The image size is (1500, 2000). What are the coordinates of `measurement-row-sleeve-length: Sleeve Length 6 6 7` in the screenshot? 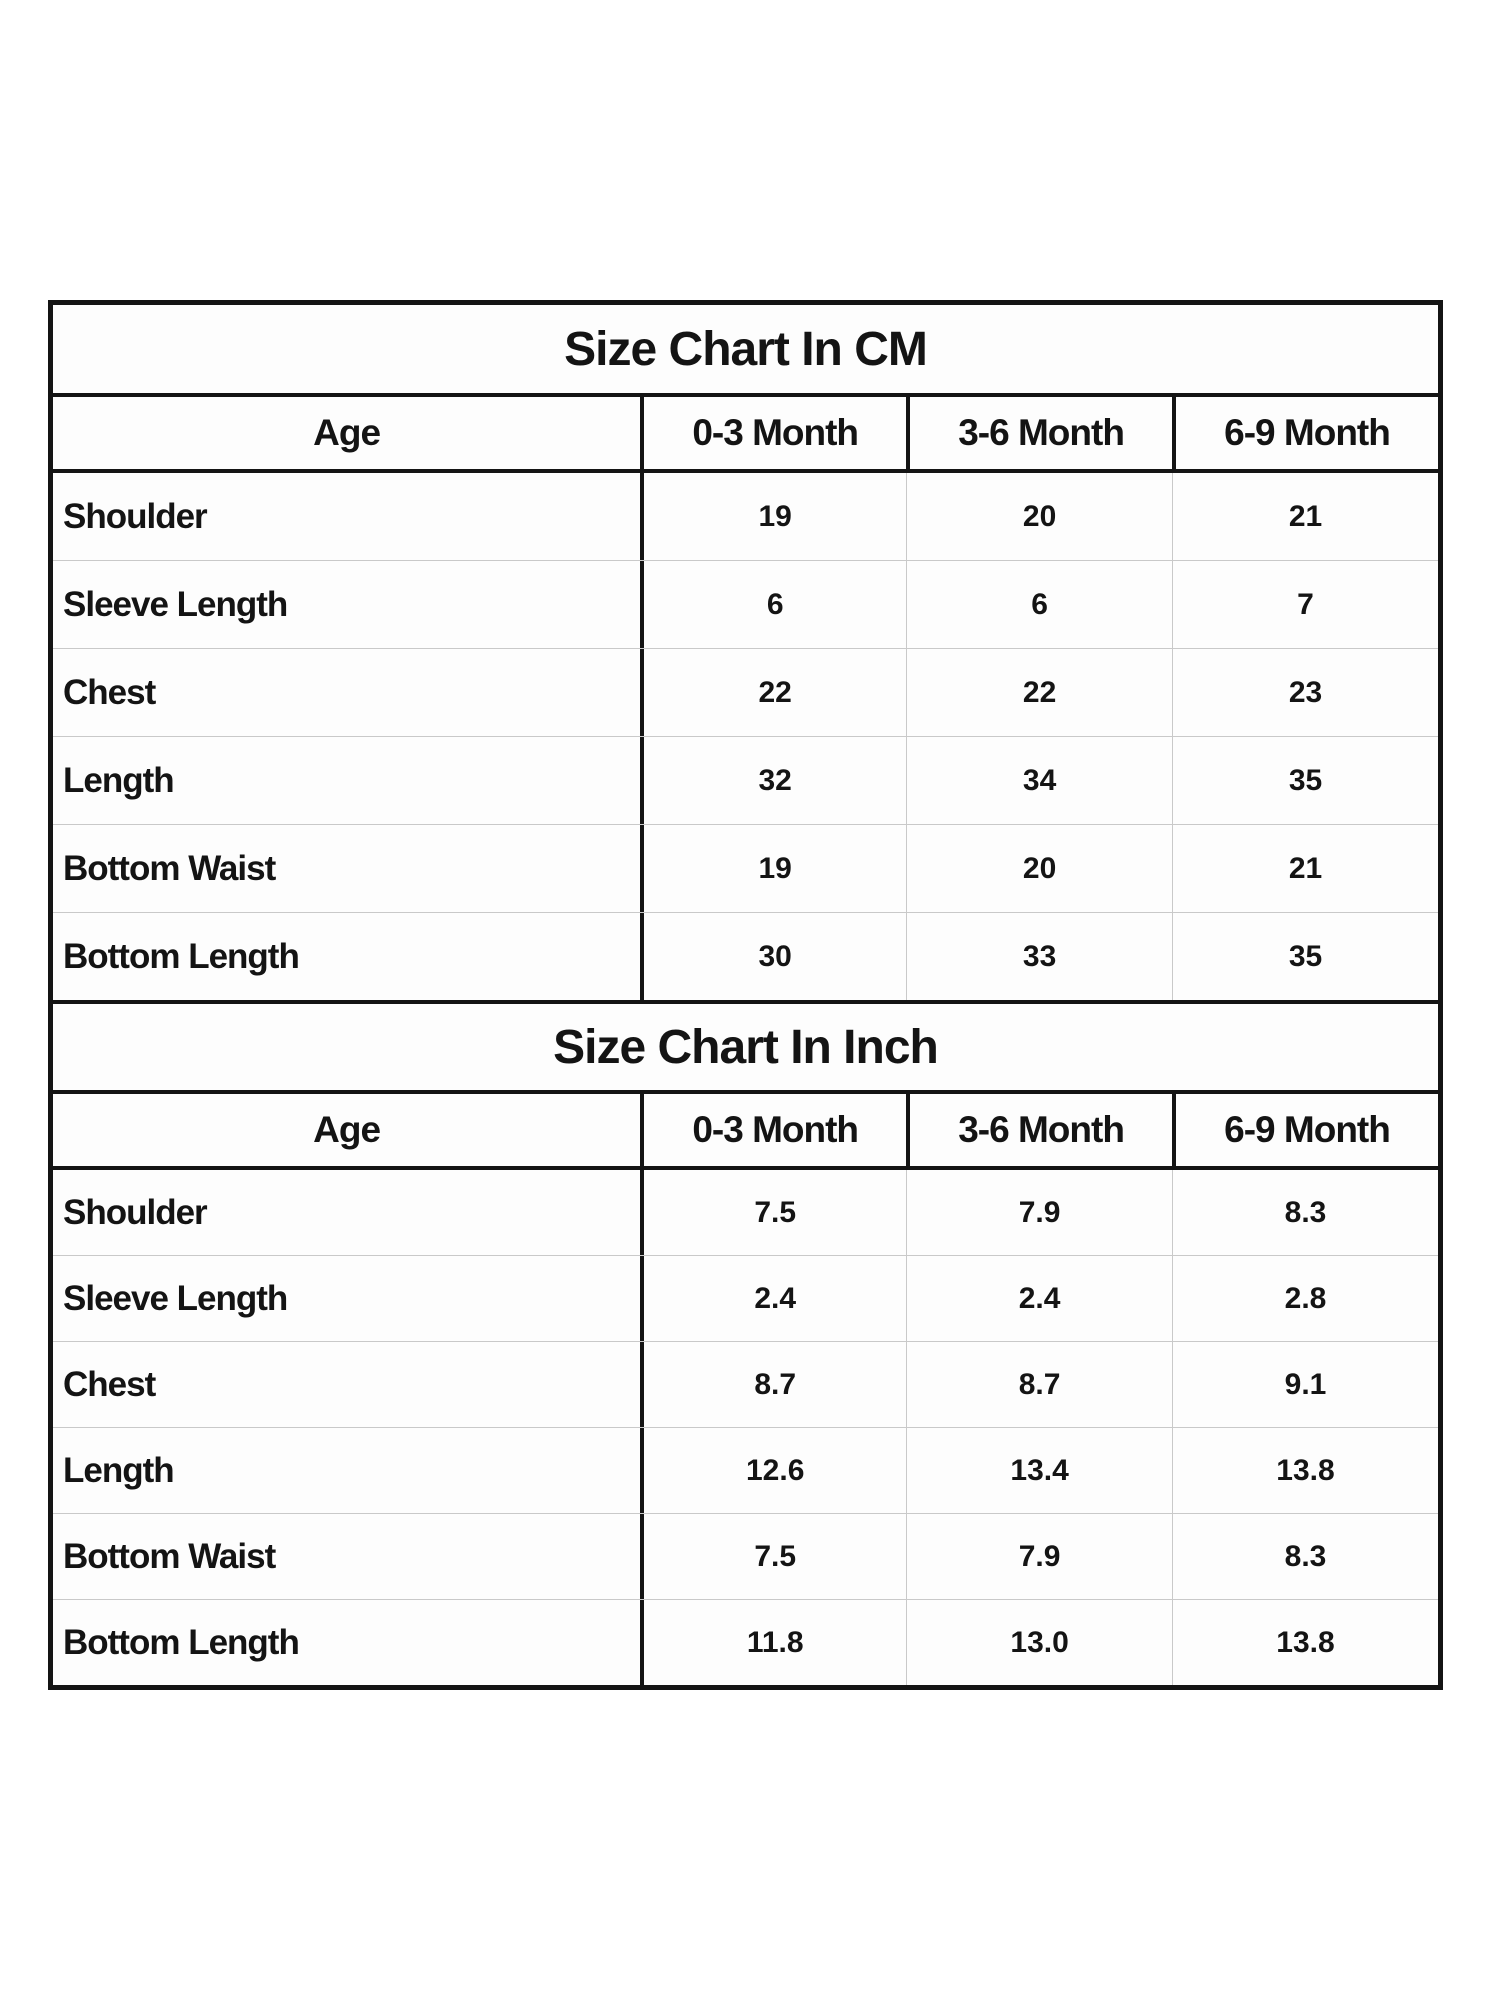 It's located at (745, 605).